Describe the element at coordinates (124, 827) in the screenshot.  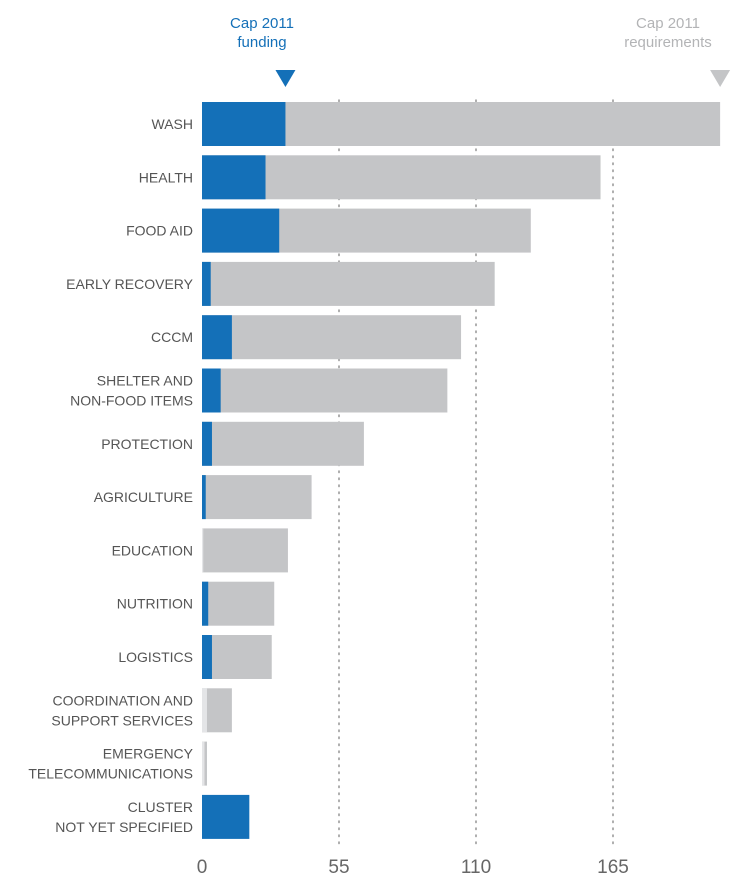
I see `category-label: NOT YET SPECIFIED` at that location.